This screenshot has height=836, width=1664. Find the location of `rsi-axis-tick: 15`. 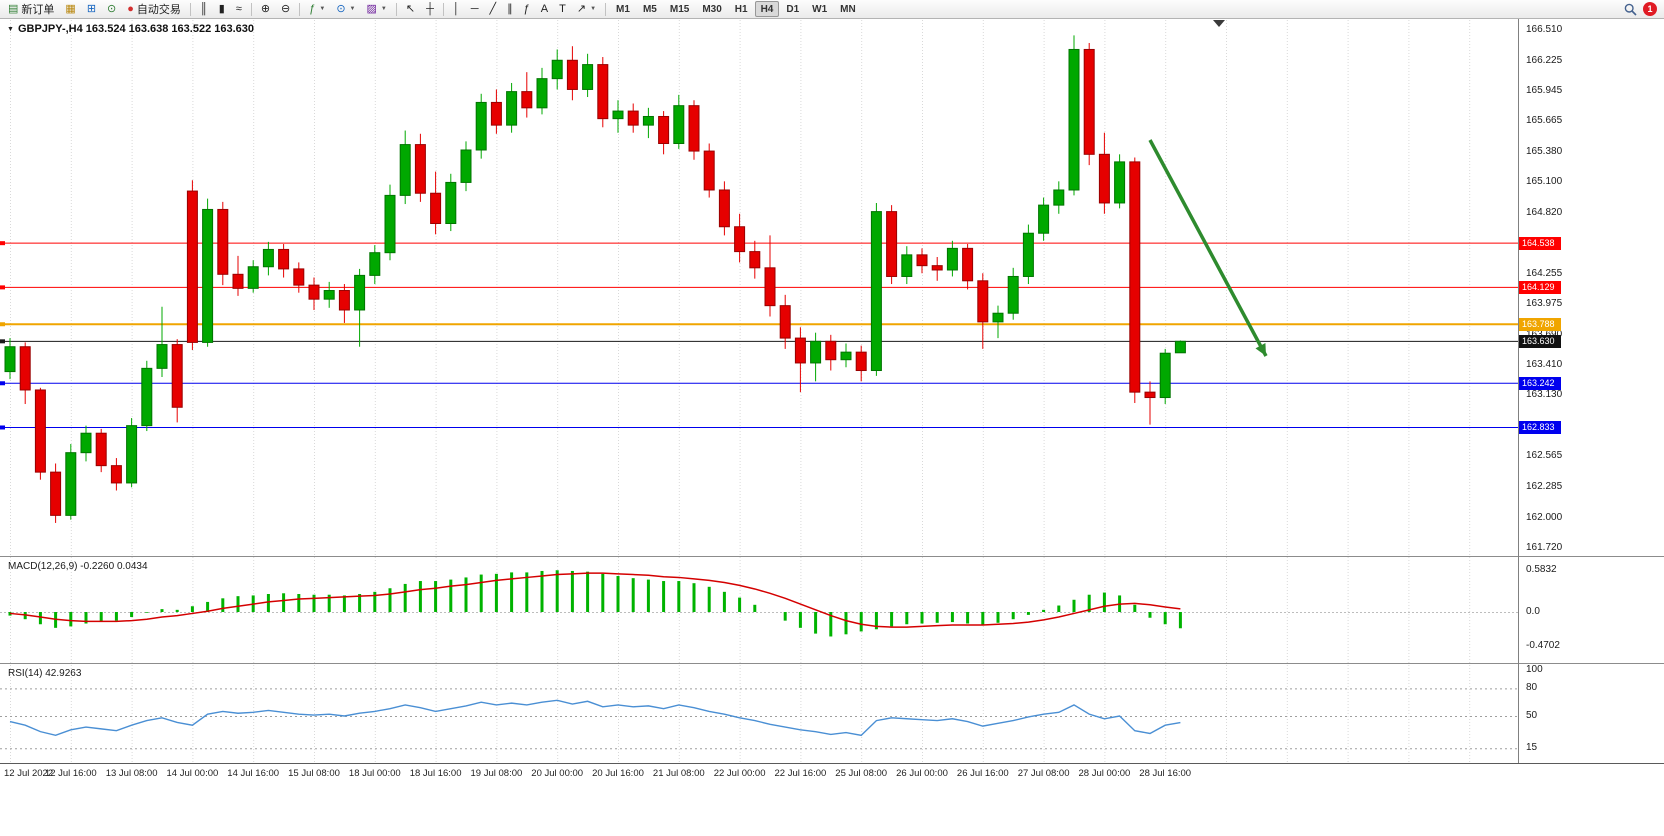

rsi-axis-tick: 15 is located at coordinates (1532, 748).